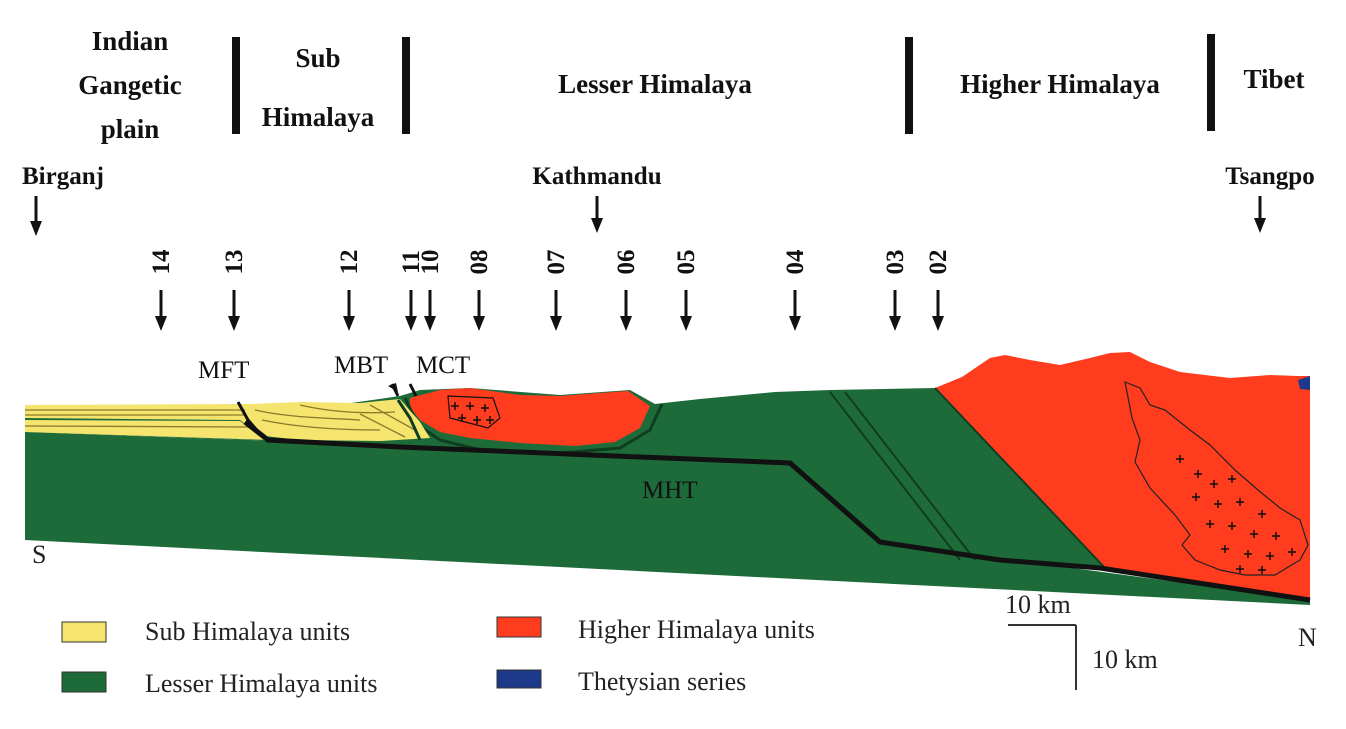  I want to click on internal-thrusts, so click(967, 478).